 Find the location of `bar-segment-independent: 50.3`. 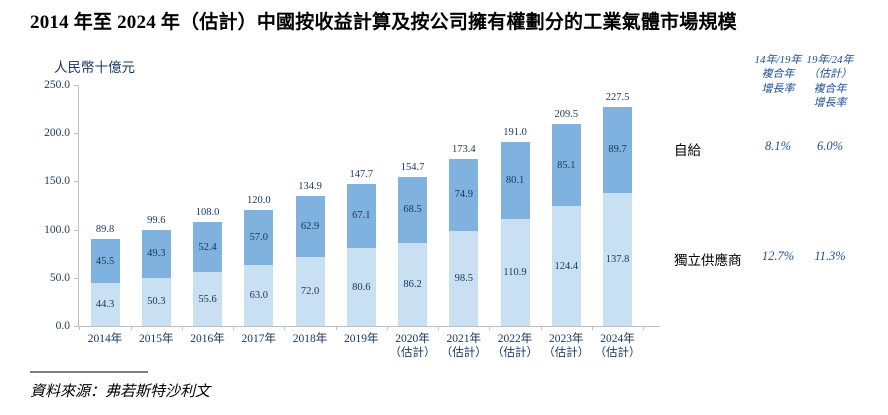

bar-segment-independent: 50.3 is located at coordinates (156, 301).